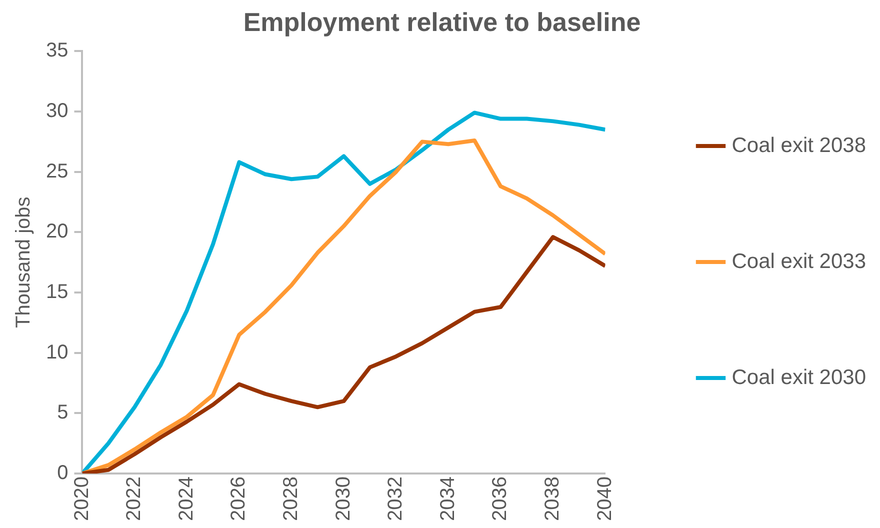  What do you see at coordinates (186, 499) in the screenshot?
I see `x-tick-label: 2024` at bounding box center [186, 499].